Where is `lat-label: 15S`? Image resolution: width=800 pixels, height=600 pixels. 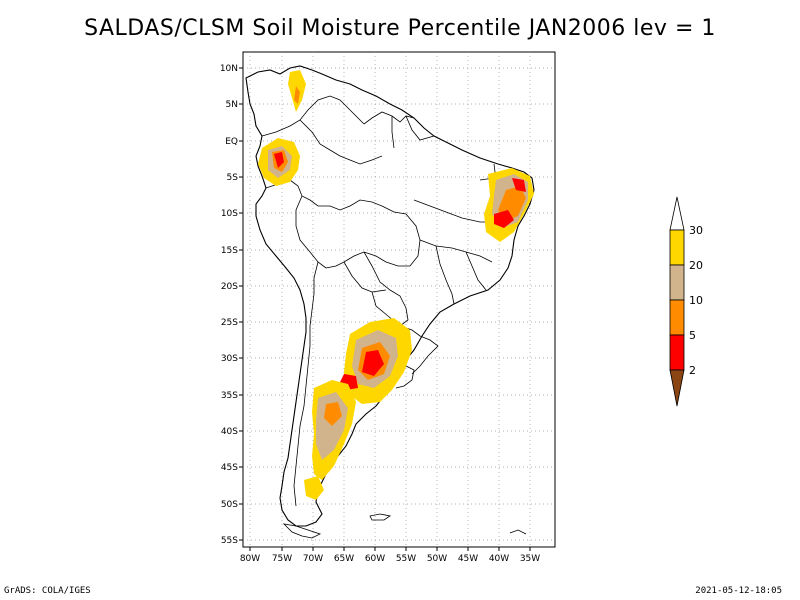 lat-label: 15S is located at coordinates (229, 251).